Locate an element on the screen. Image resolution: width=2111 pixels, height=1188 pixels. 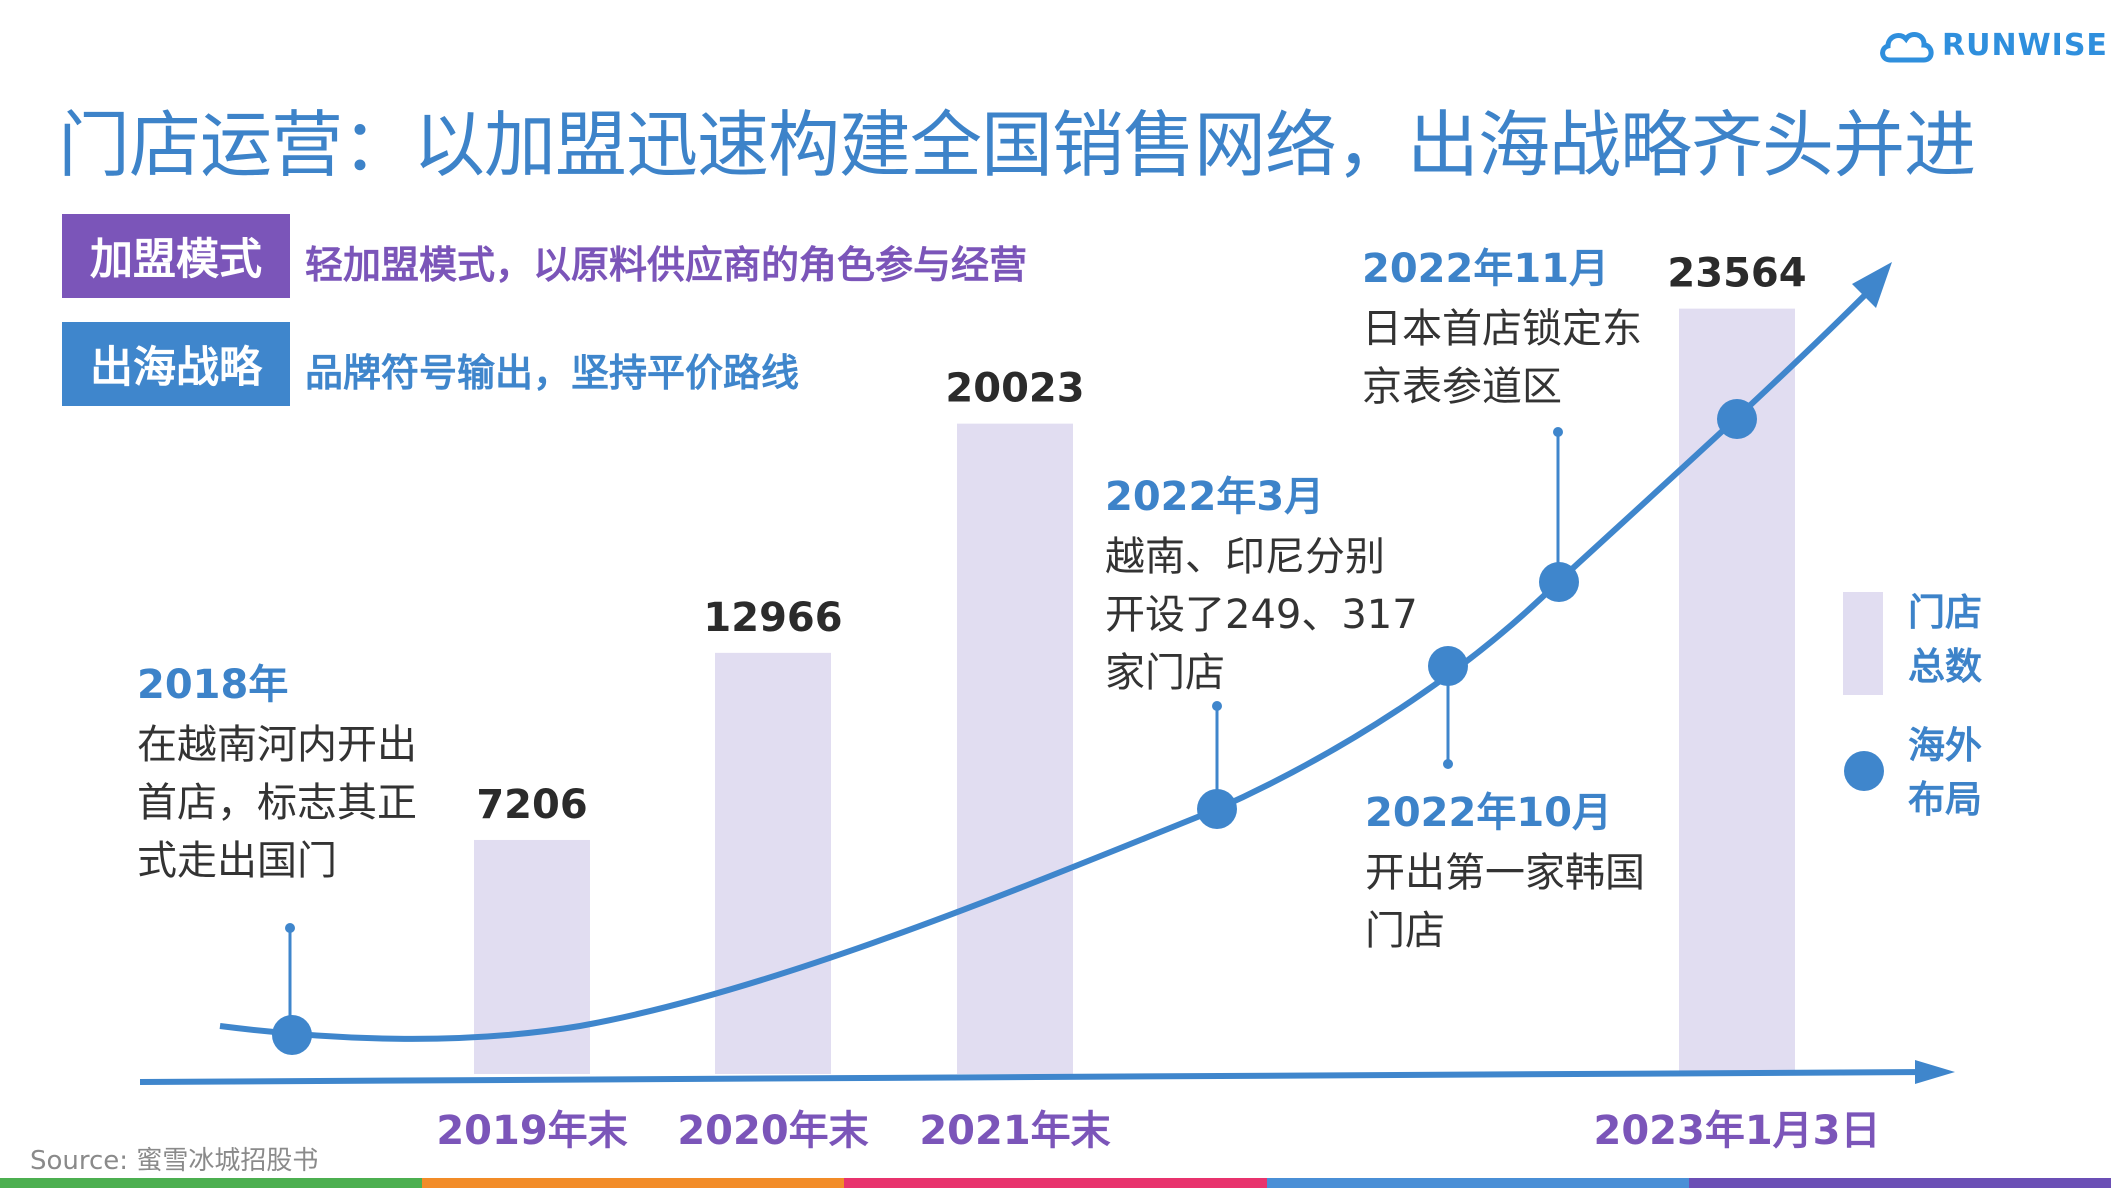
milestone-dot-2018 is located at coordinates (292, 1035).